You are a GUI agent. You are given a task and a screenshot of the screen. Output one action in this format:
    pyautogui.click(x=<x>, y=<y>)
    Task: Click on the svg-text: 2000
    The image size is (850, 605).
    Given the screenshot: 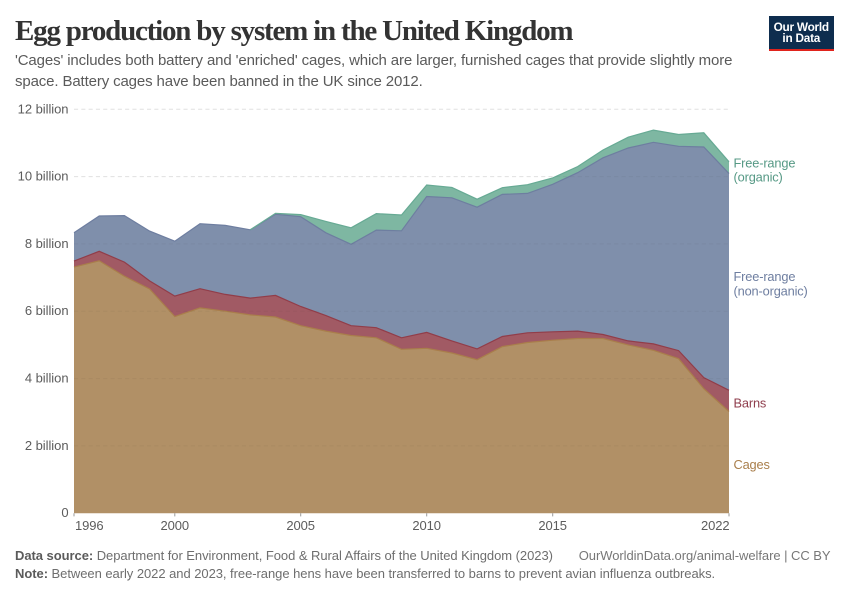 What is the action you would take?
    pyautogui.click(x=175, y=525)
    